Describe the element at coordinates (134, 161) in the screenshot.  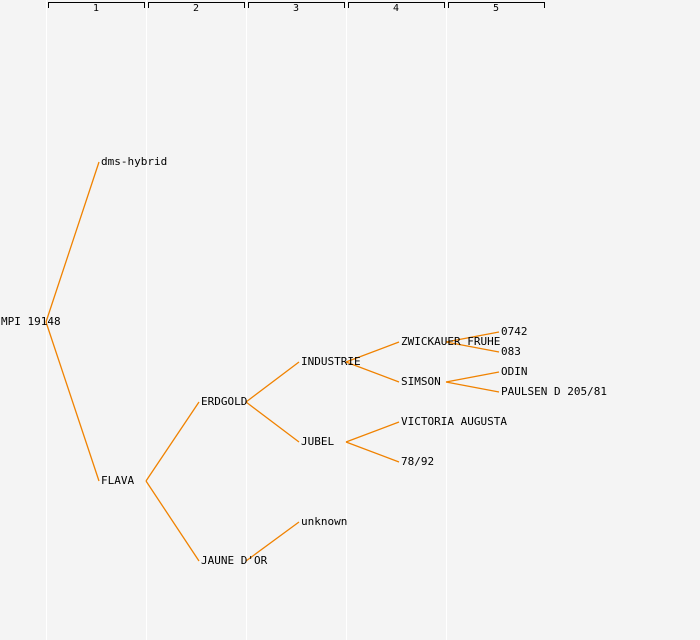
I see `tree-node-dms-hybrid: dms-hybrid` at that location.